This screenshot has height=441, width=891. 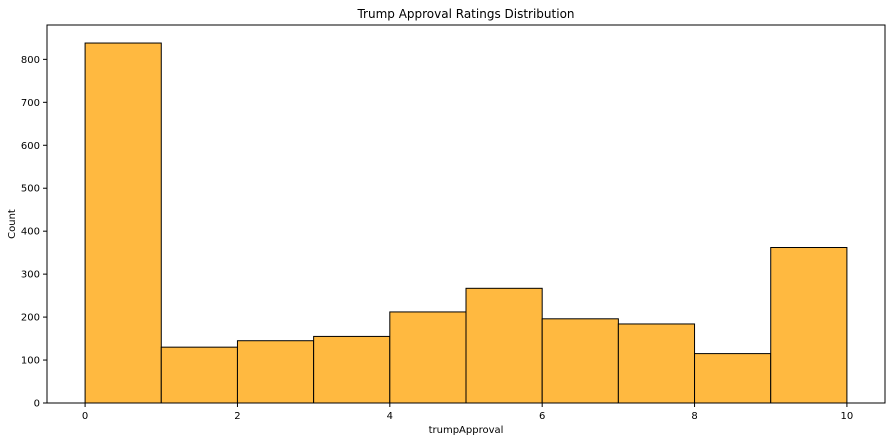 What do you see at coordinates (30, 146) in the screenshot?
I see `y-tick-label: 600` at bounding box center [30, 146].